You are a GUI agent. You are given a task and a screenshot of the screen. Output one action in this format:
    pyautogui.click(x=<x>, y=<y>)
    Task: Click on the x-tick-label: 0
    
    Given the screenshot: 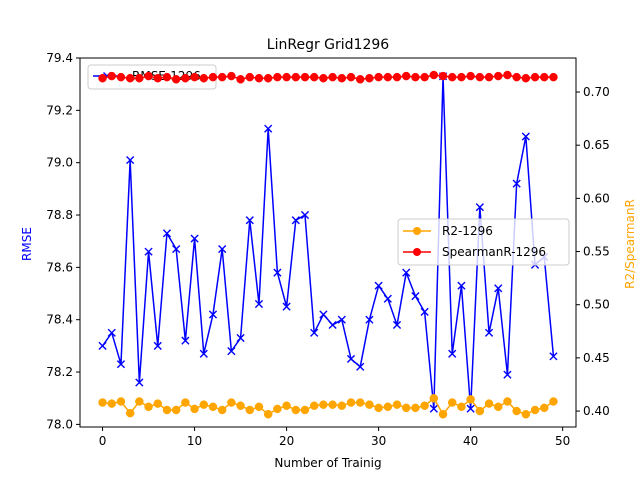 What is the action you would take?
    pyautogui.click(x=103, y=441)
    